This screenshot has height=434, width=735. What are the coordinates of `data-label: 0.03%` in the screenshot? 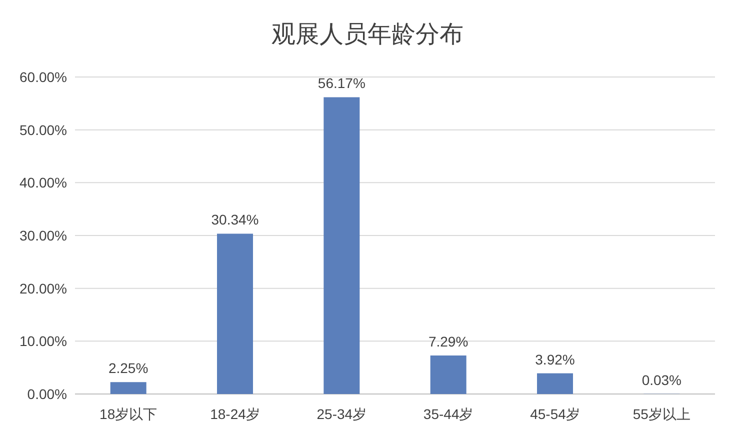 It's located at (662, 380).